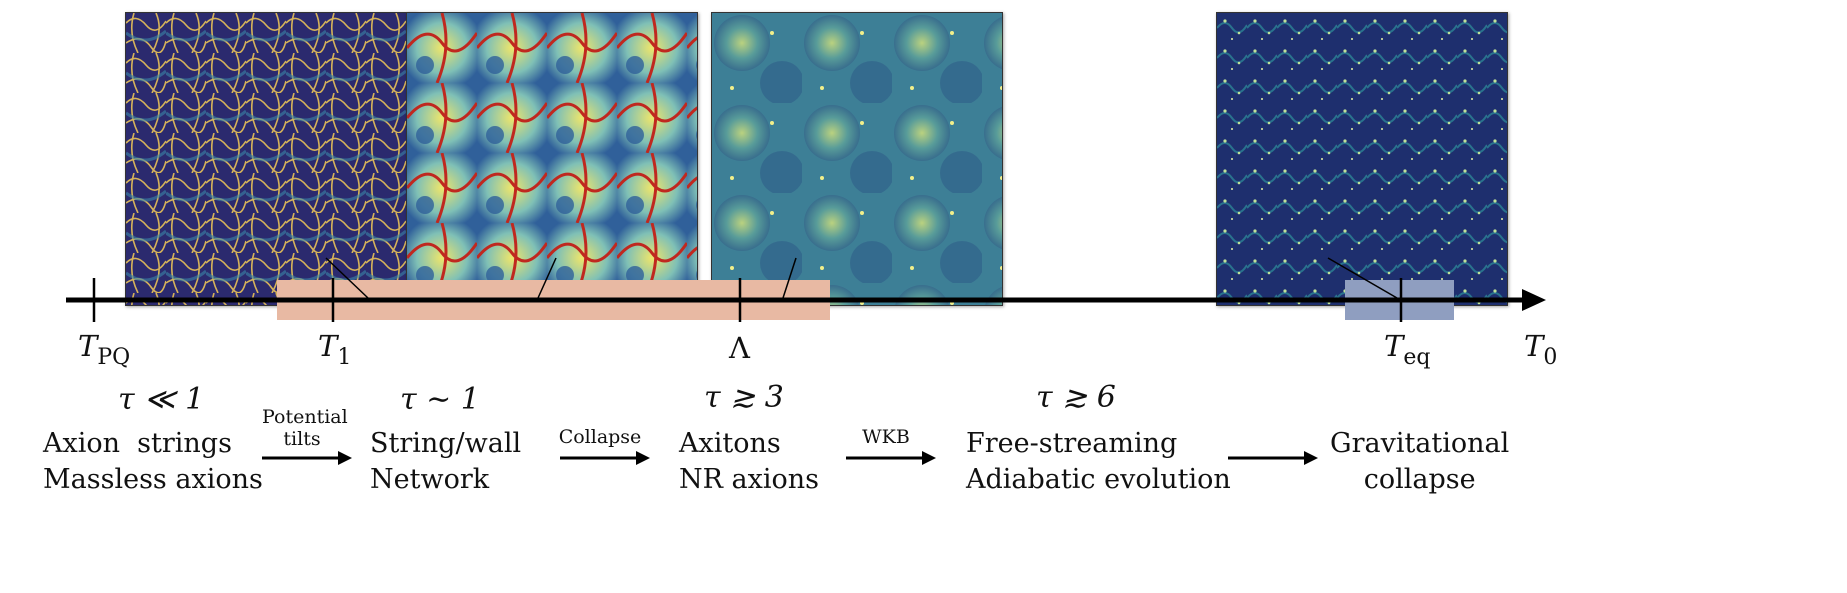  Describe the element at coordinates (1407, 349) in the screenshot. I see `tick-label-teq: Teq` at that location.